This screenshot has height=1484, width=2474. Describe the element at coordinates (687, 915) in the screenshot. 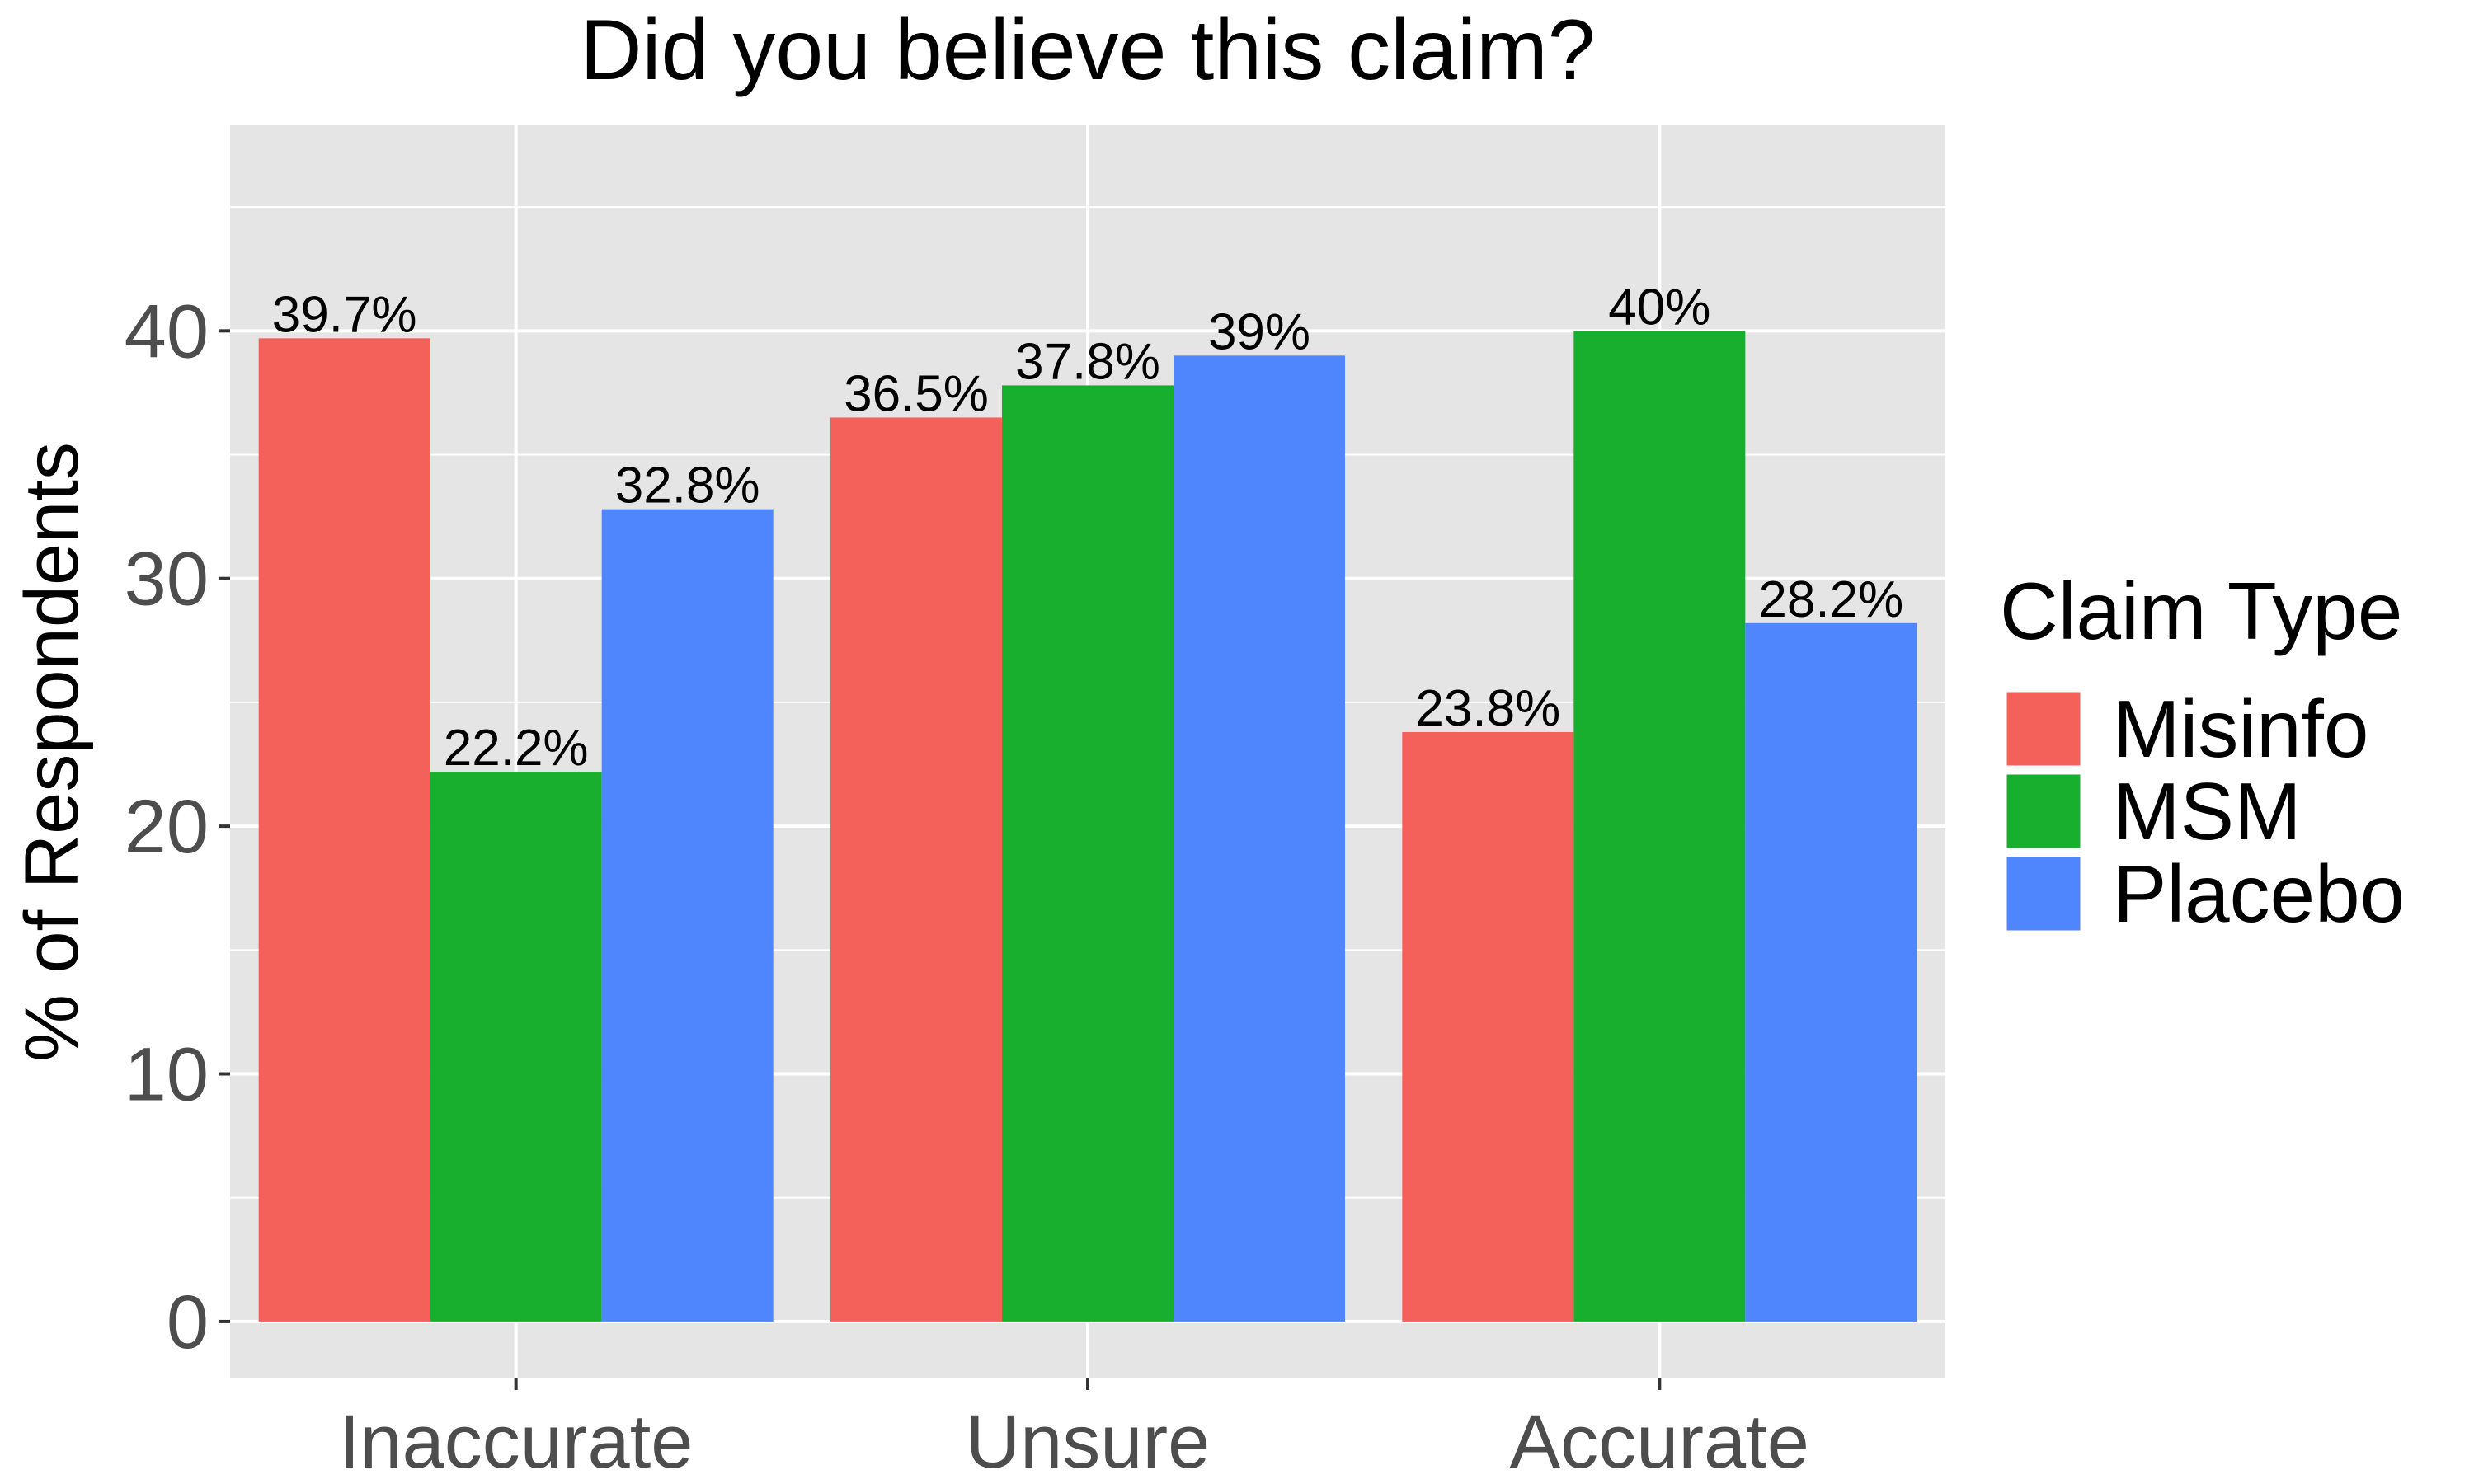

I see `bar-placebo-inaccurate` at that location.